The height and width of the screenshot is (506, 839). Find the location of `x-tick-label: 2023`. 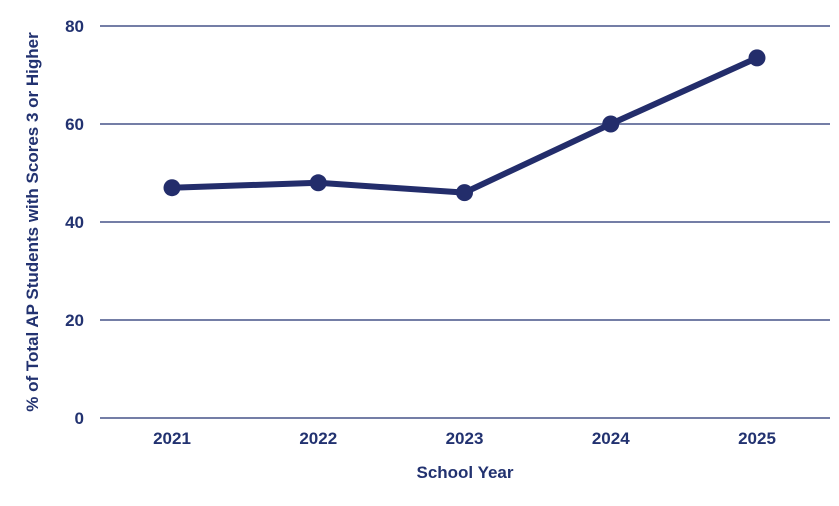

x-tick-label: 2023 is located at coordinates (465, 438).